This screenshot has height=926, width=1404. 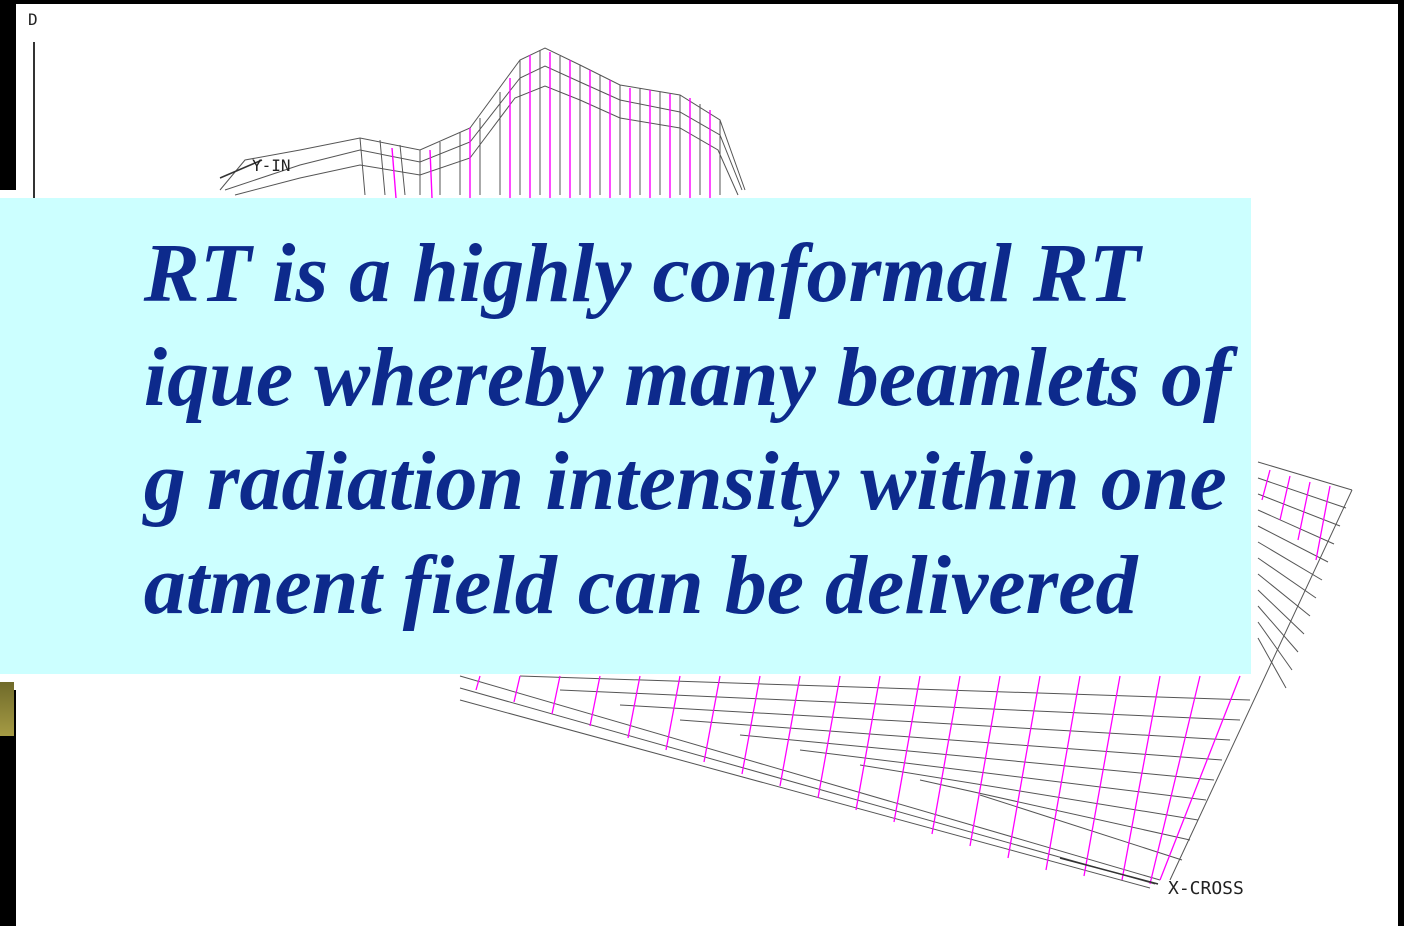 I want to click on axis-x-cross-label: X-CROSS, so click(x=1206, y=888).